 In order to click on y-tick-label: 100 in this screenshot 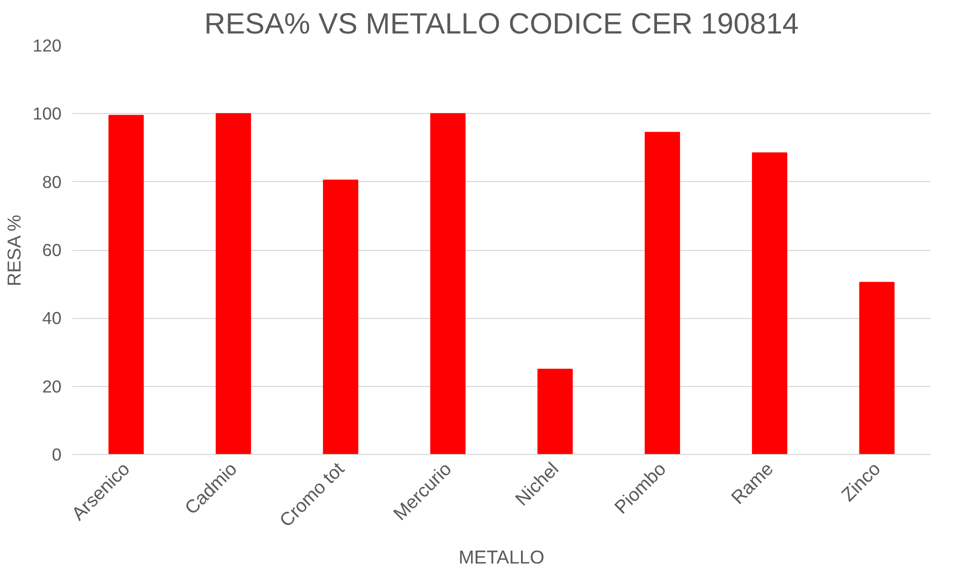, I will do `click(47, 114)`.